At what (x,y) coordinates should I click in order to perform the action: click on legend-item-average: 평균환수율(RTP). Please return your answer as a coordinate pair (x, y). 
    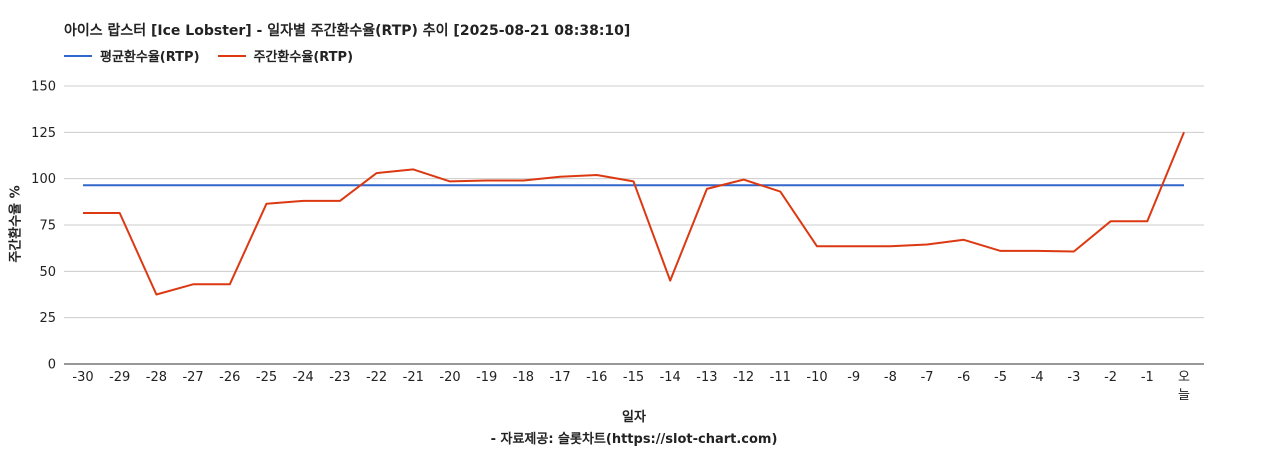
    Looking at the image, I should click on (132, 55).